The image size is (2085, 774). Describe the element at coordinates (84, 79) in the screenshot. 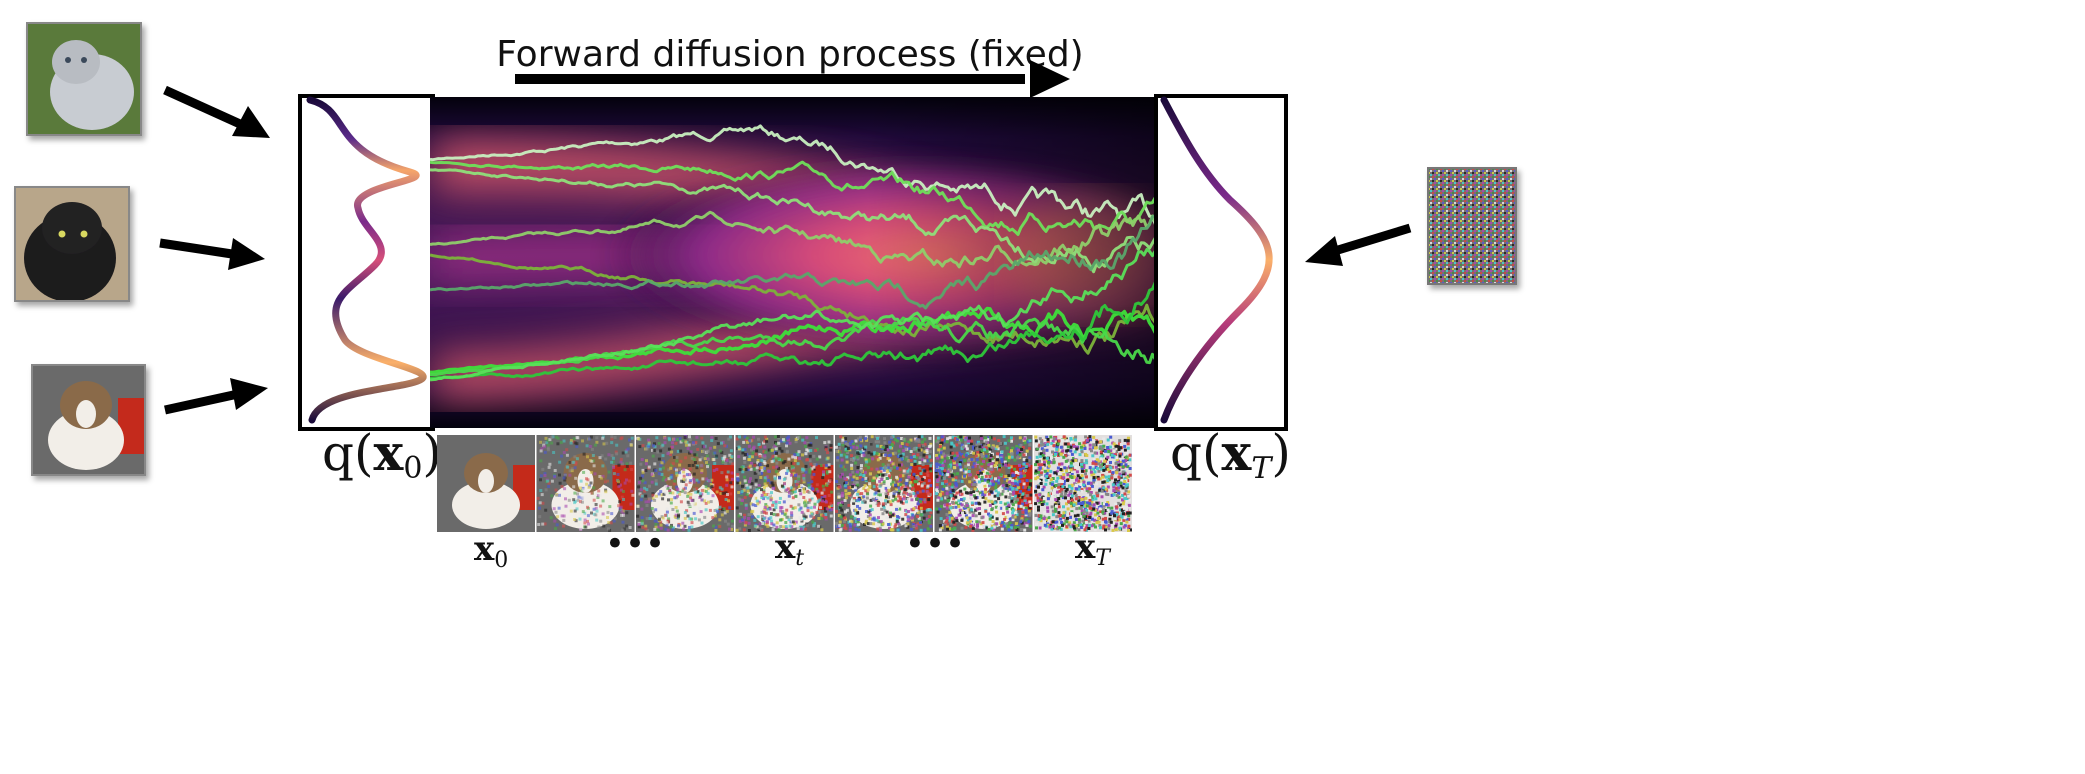

I see `cat-image-gray` at that location.